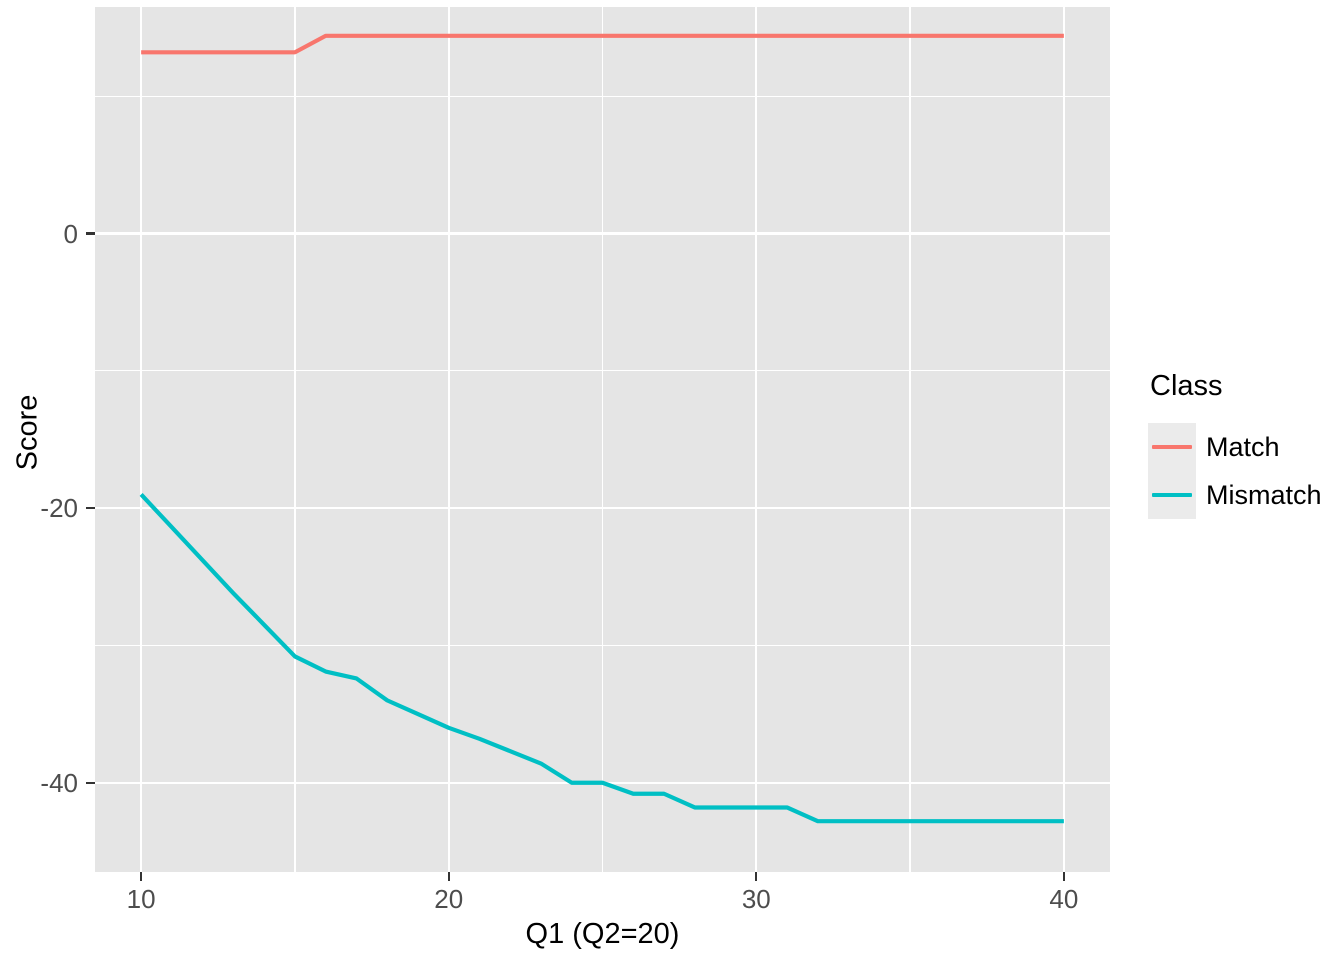  I want to click on legend: Class Match Mismatch, so click(1243, 445).